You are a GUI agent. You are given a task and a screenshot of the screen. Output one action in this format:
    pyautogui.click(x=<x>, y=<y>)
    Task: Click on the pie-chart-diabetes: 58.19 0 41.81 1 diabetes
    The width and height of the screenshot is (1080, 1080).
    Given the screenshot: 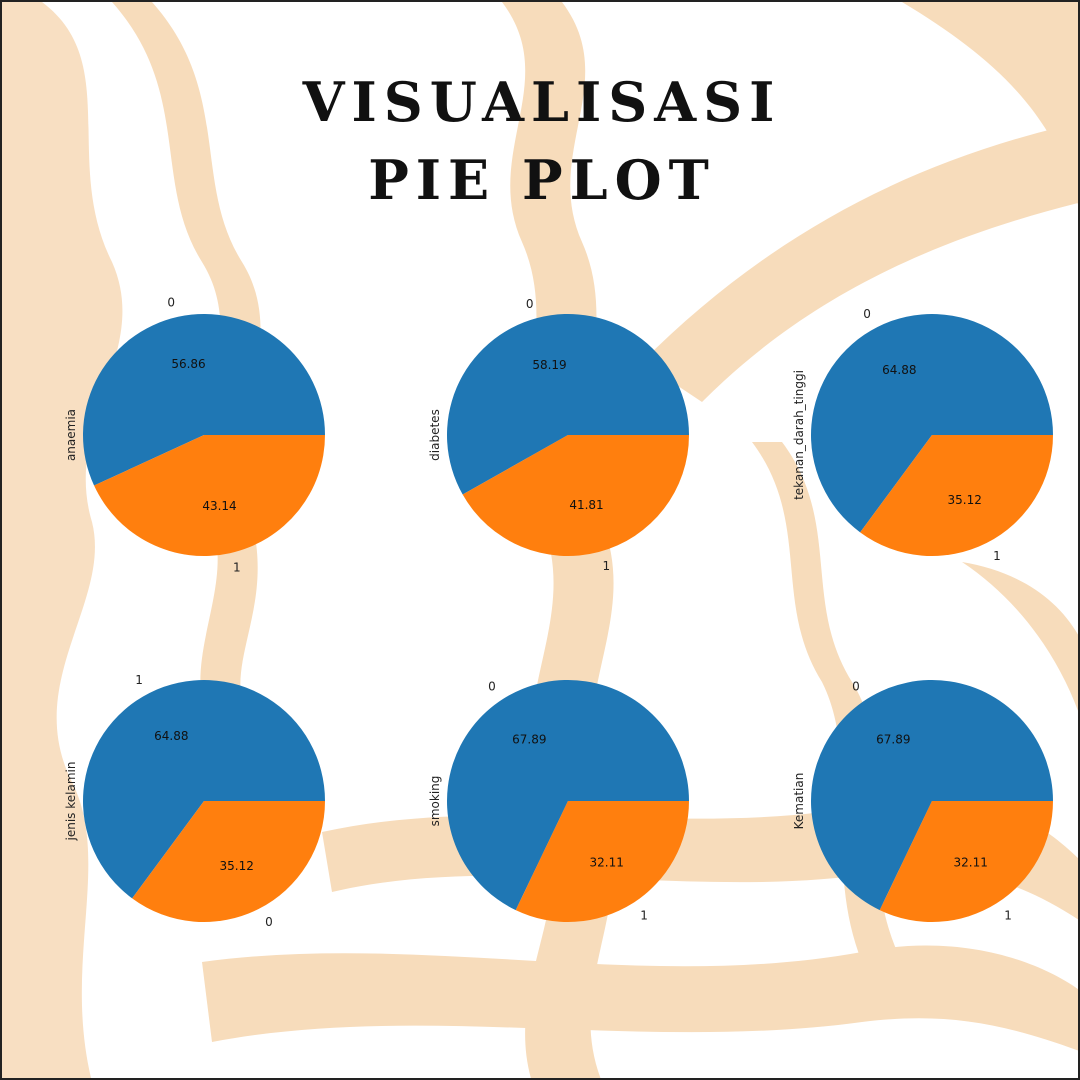 What is the action you would take?
    pyautogui.click(x=558, y=435)
    